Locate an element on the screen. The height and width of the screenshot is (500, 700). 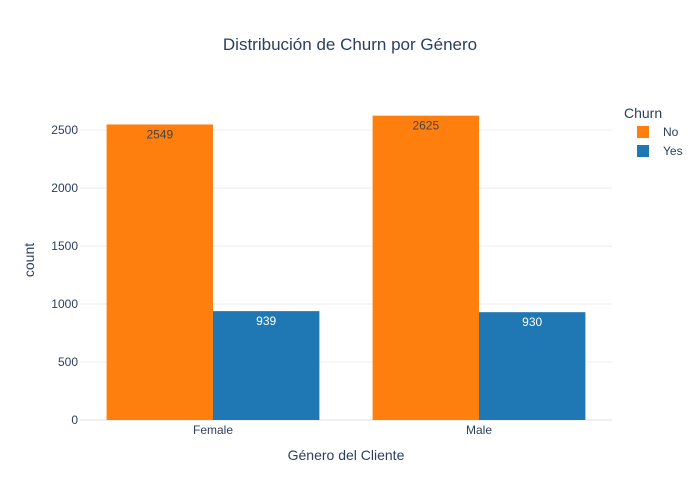
bar-value-label: 2625 is located at coordinates (425, 126).